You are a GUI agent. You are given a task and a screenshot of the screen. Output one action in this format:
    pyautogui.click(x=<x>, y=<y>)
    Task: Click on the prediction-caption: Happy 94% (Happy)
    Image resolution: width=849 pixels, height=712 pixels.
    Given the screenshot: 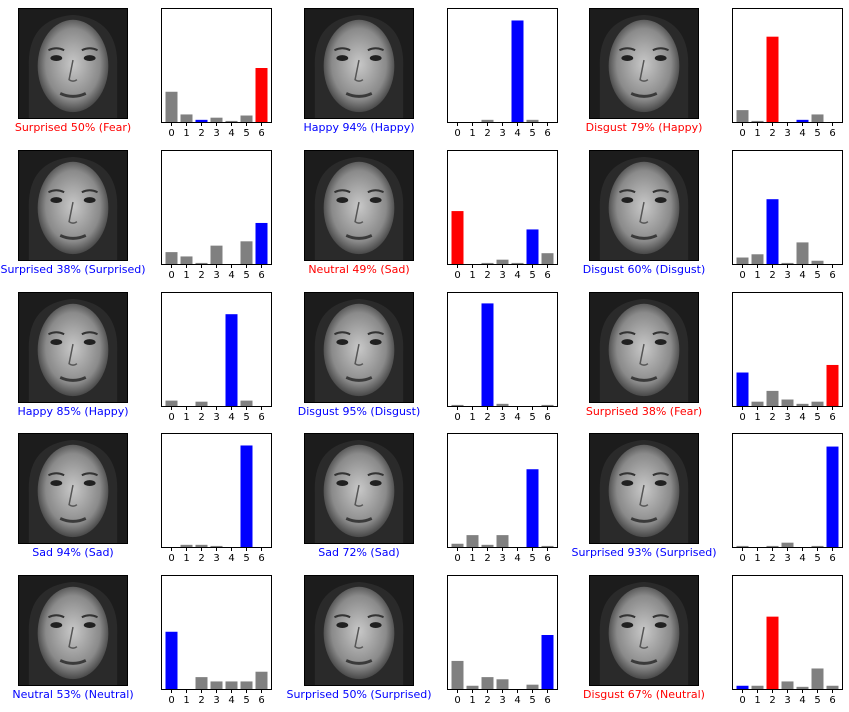 What is the action you would take?
    pyautogui.click(x=359, y=127)
    